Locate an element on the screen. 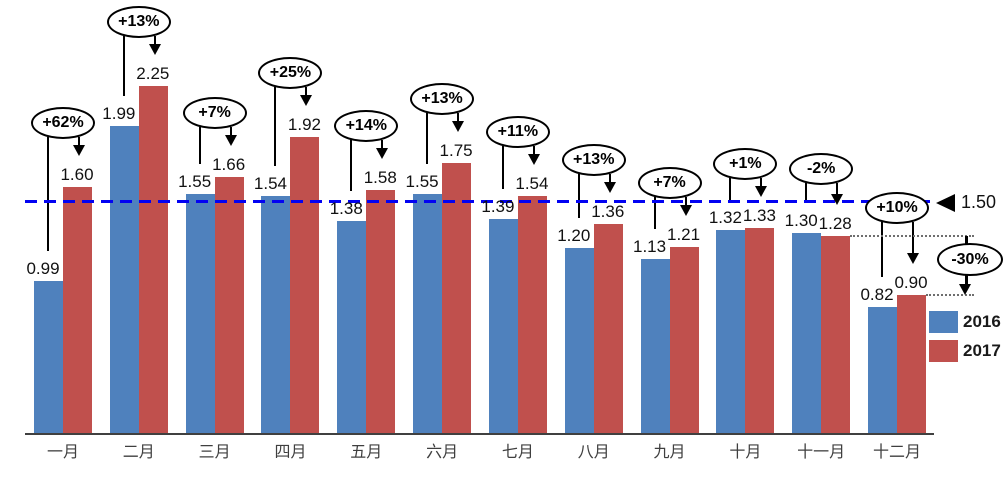  bar-2017-m11 is located at coordinates (836, 335).